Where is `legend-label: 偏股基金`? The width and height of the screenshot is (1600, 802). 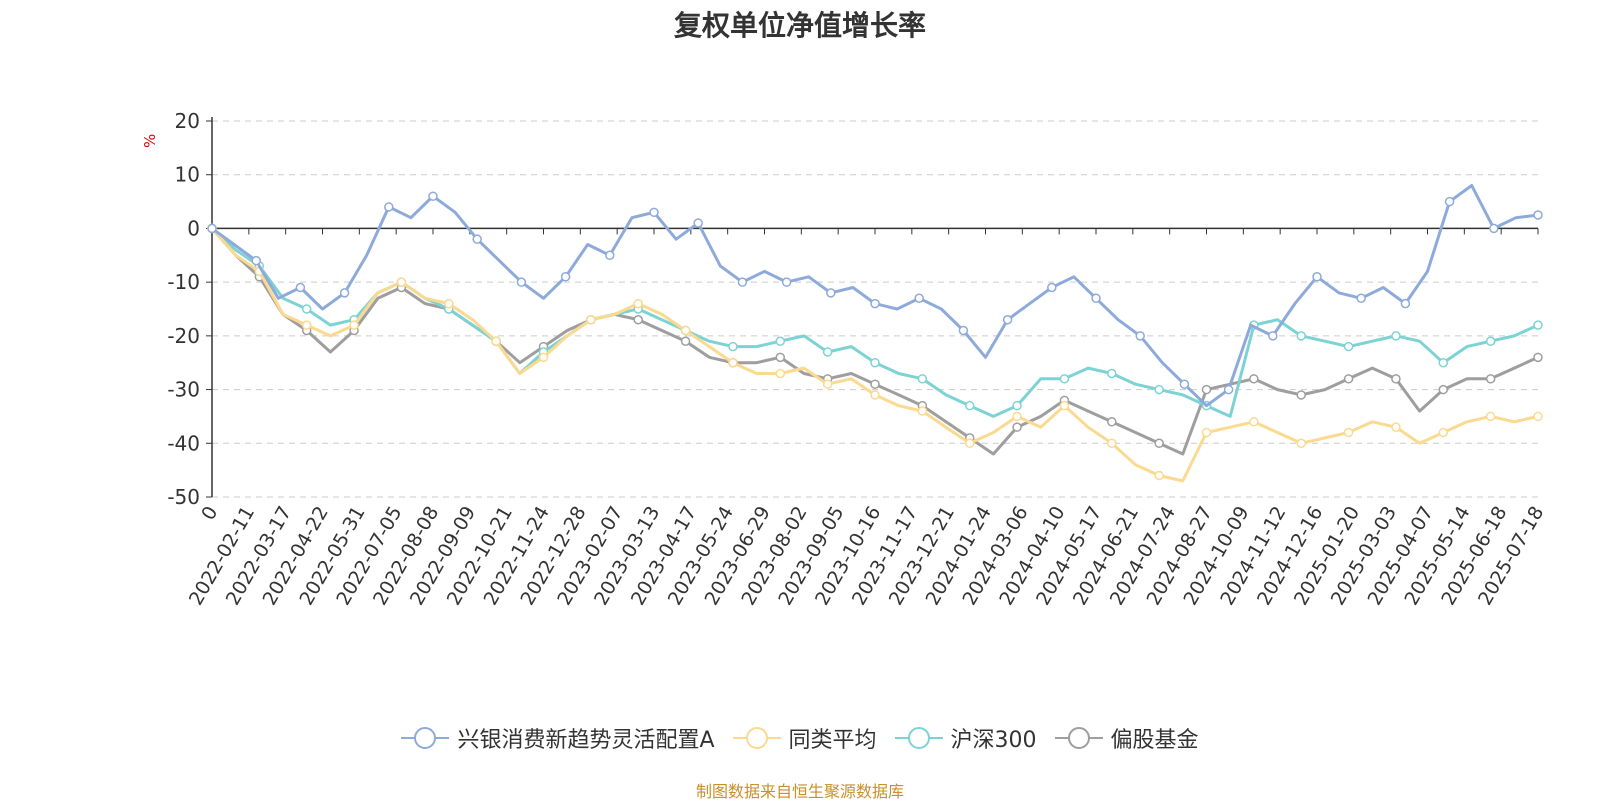 legend-label: 偏股基金 is located at coordinates (1154, 740).